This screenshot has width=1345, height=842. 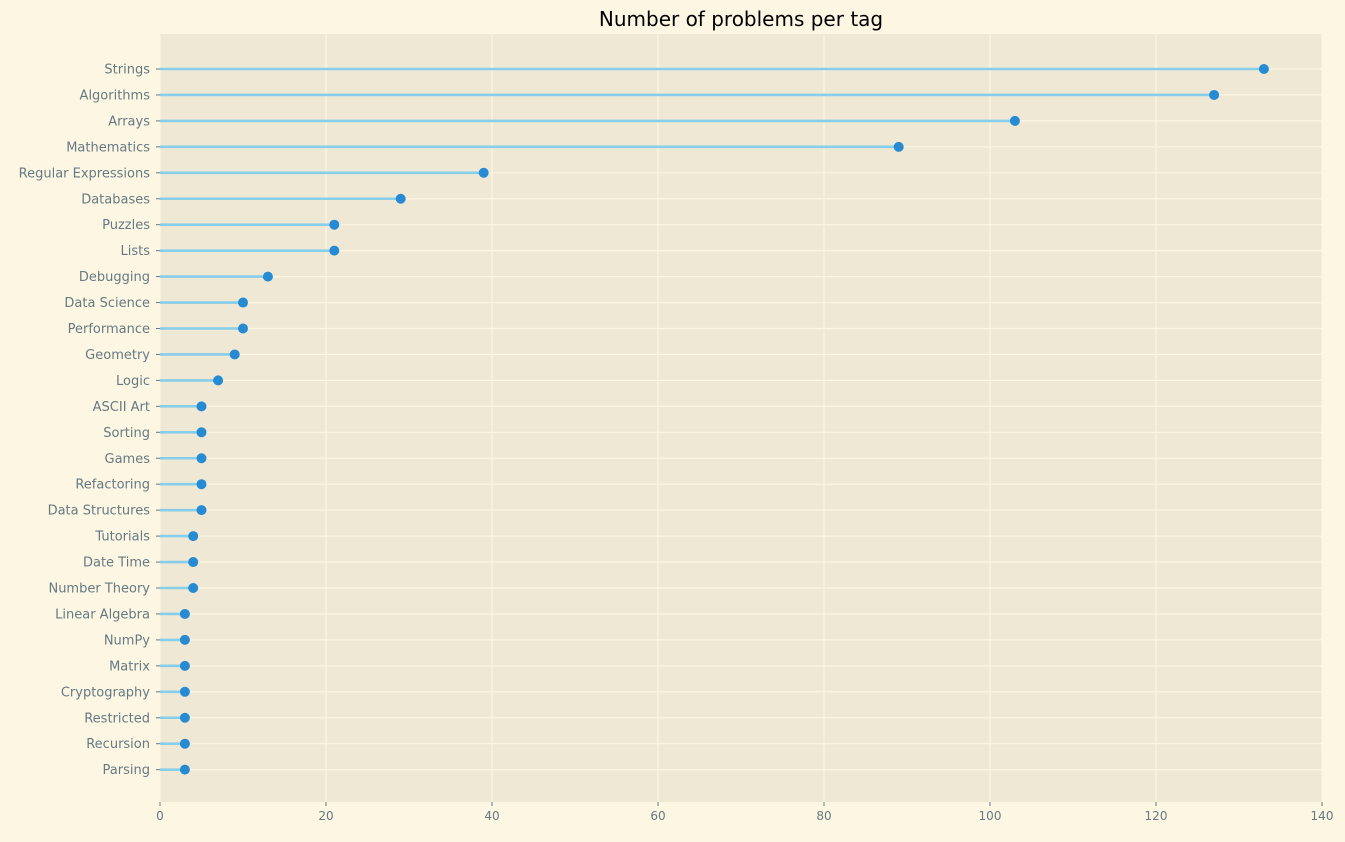 I want to click on y-tick-label: Refactoring, so click(x=112, y=485).